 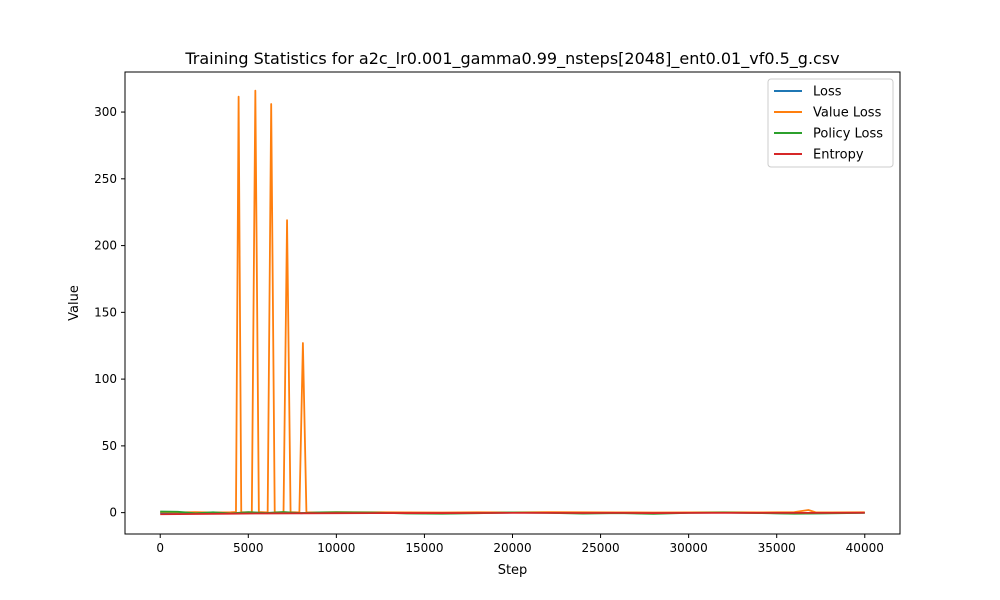 What do you see at coordinates (105, 179) in the screenshot?
I see `y-tick-label: 250` at bounding box center [105, 179].